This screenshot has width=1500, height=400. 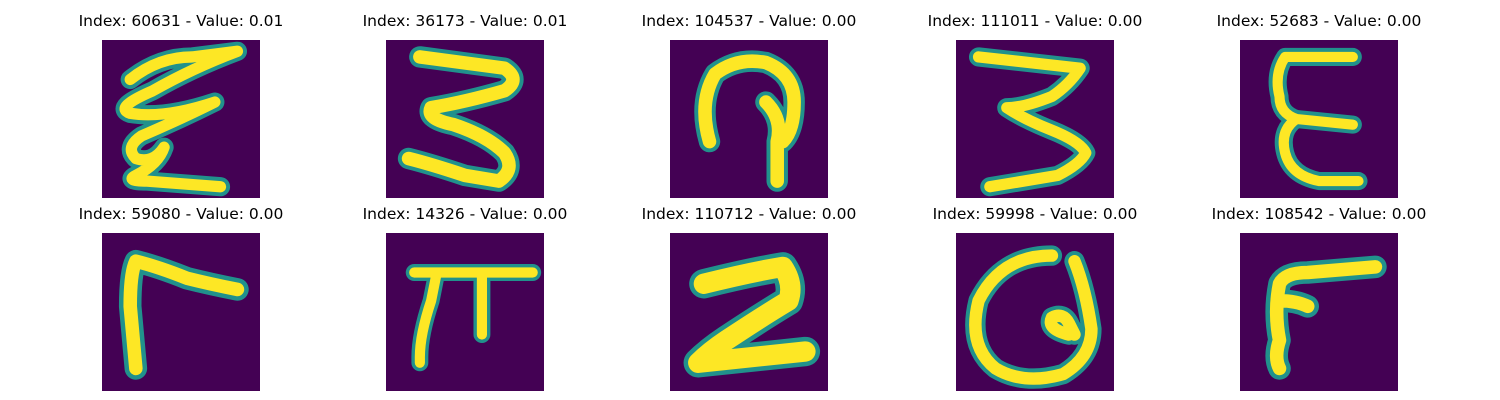 I want to click on panel-7: Index: 14326 - Value: 0.00, so click(x=465, y=300).